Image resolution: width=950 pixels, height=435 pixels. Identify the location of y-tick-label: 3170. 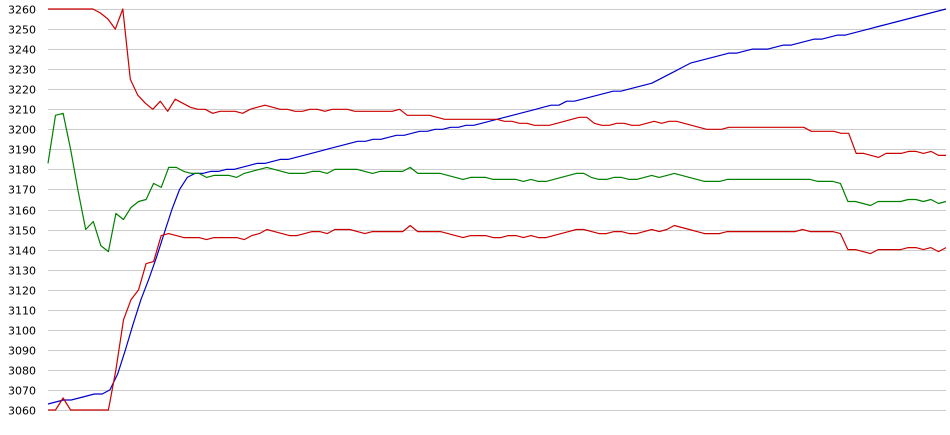
(22, 190).